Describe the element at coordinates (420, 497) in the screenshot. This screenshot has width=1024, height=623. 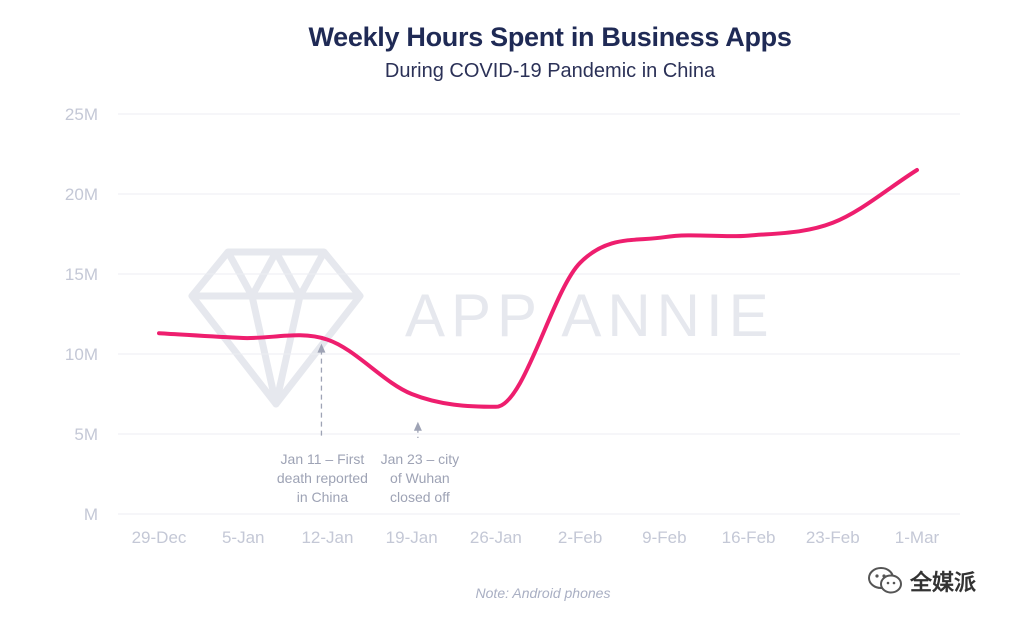
I see `annotation-text: closed off` at that location.